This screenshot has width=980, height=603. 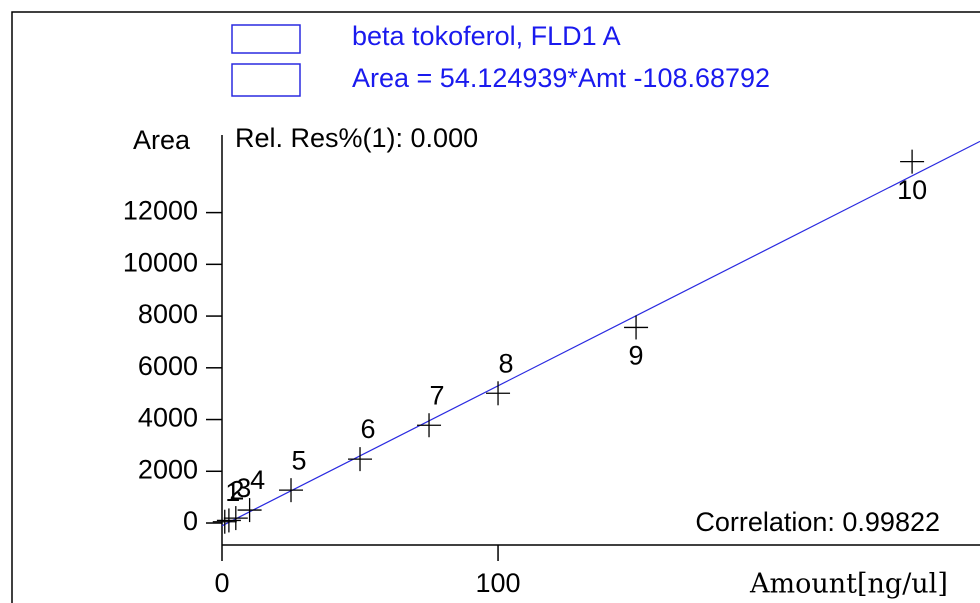 What do you see at coordinates (190, 521) in the screenshot?
I see `y-tick-label: 0` at bounding box center [190, 521].